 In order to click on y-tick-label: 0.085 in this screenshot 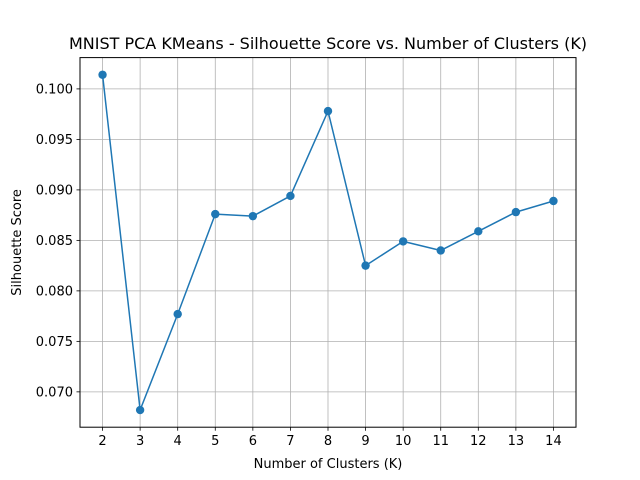, I will do `click(54, 241)`.